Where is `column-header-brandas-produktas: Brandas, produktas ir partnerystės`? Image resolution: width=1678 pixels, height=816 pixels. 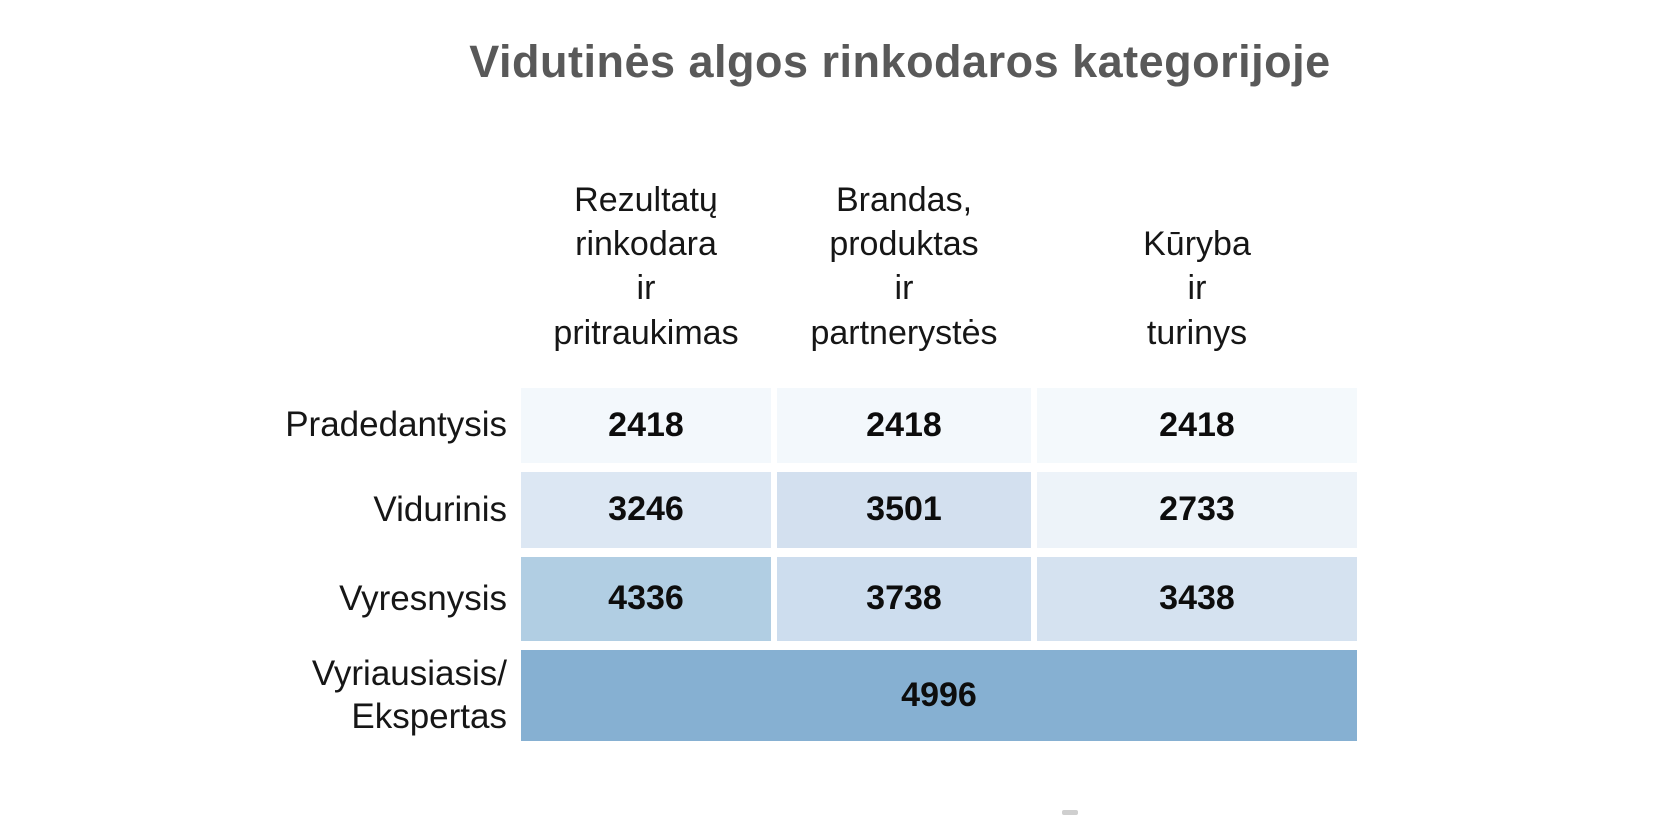 column-header-brandas-produktas: Brandas, produktas ir partnerystės is located at coordinates (904, 266).